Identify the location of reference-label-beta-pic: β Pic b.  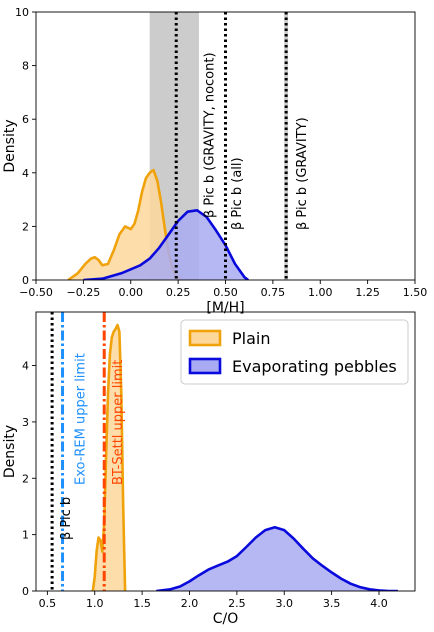
(66, 518).